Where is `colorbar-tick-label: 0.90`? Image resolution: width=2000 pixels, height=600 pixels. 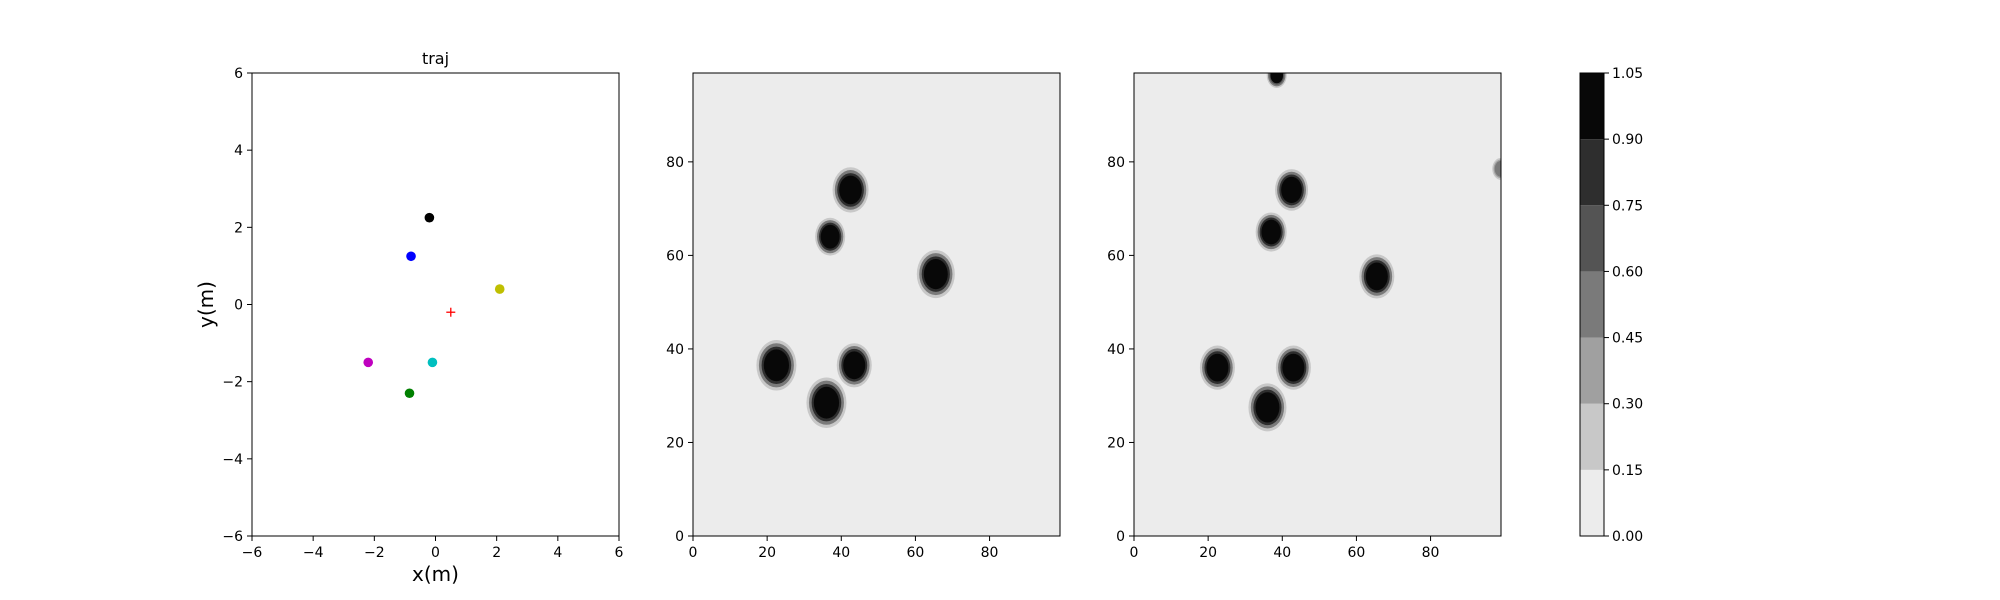 colorbar-tick-label: 0.90 is located at coordinates (1627, 140).